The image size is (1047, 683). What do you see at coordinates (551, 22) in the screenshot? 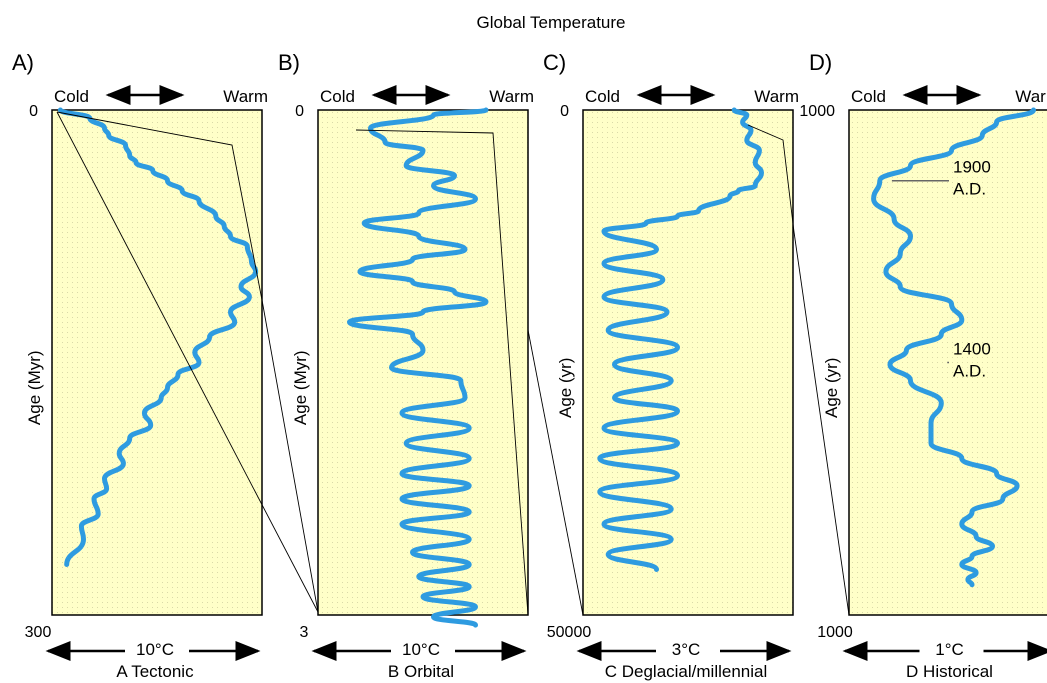
I see `chart-title: Global Temperature` at bounding box center [551, 22].